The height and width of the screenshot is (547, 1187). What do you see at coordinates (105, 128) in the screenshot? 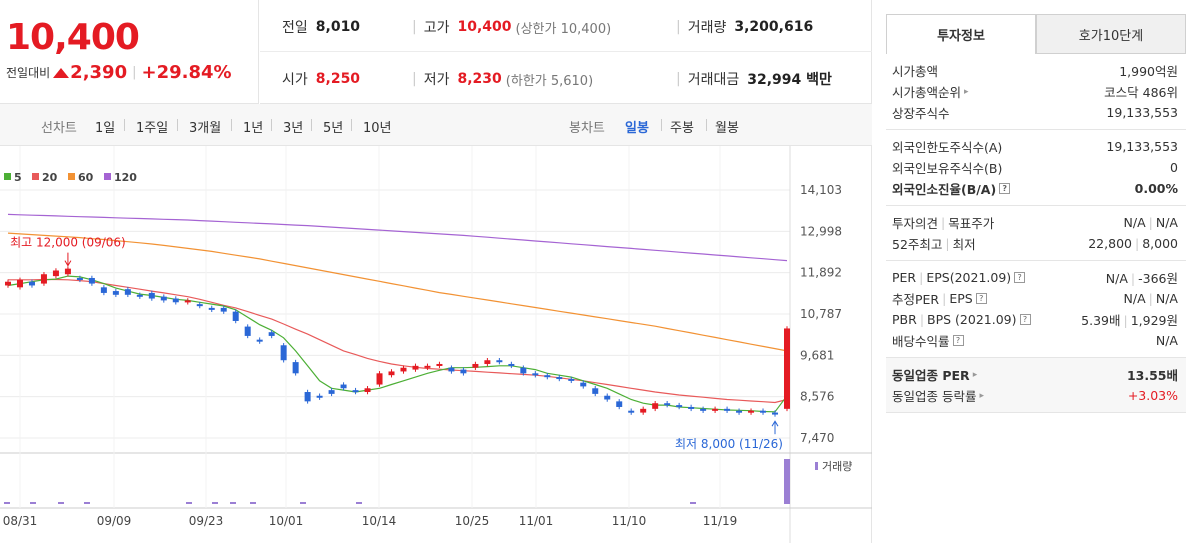
I see `period-1d: 1일` at bounding box center [105, 128].